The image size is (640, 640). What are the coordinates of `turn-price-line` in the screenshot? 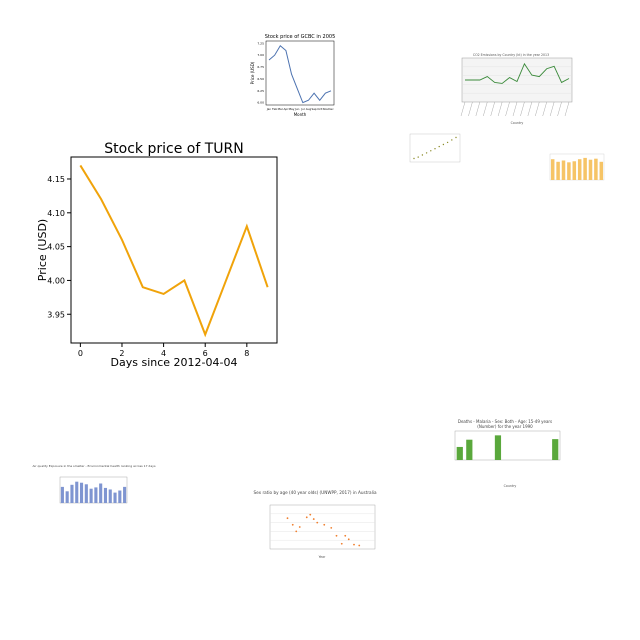 It's located at (174, 251).